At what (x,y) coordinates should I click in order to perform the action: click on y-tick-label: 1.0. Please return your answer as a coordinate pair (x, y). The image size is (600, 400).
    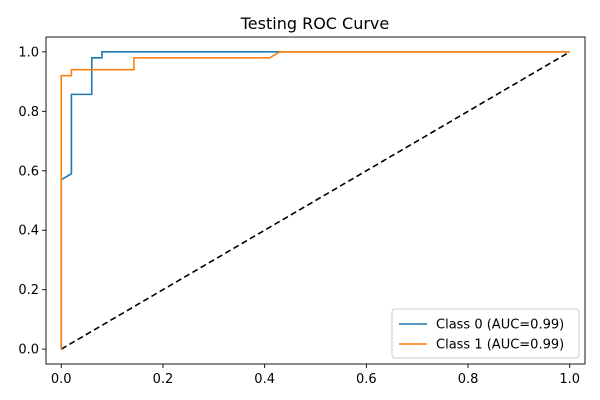
    Looking at the image, I should click on (28, 52).